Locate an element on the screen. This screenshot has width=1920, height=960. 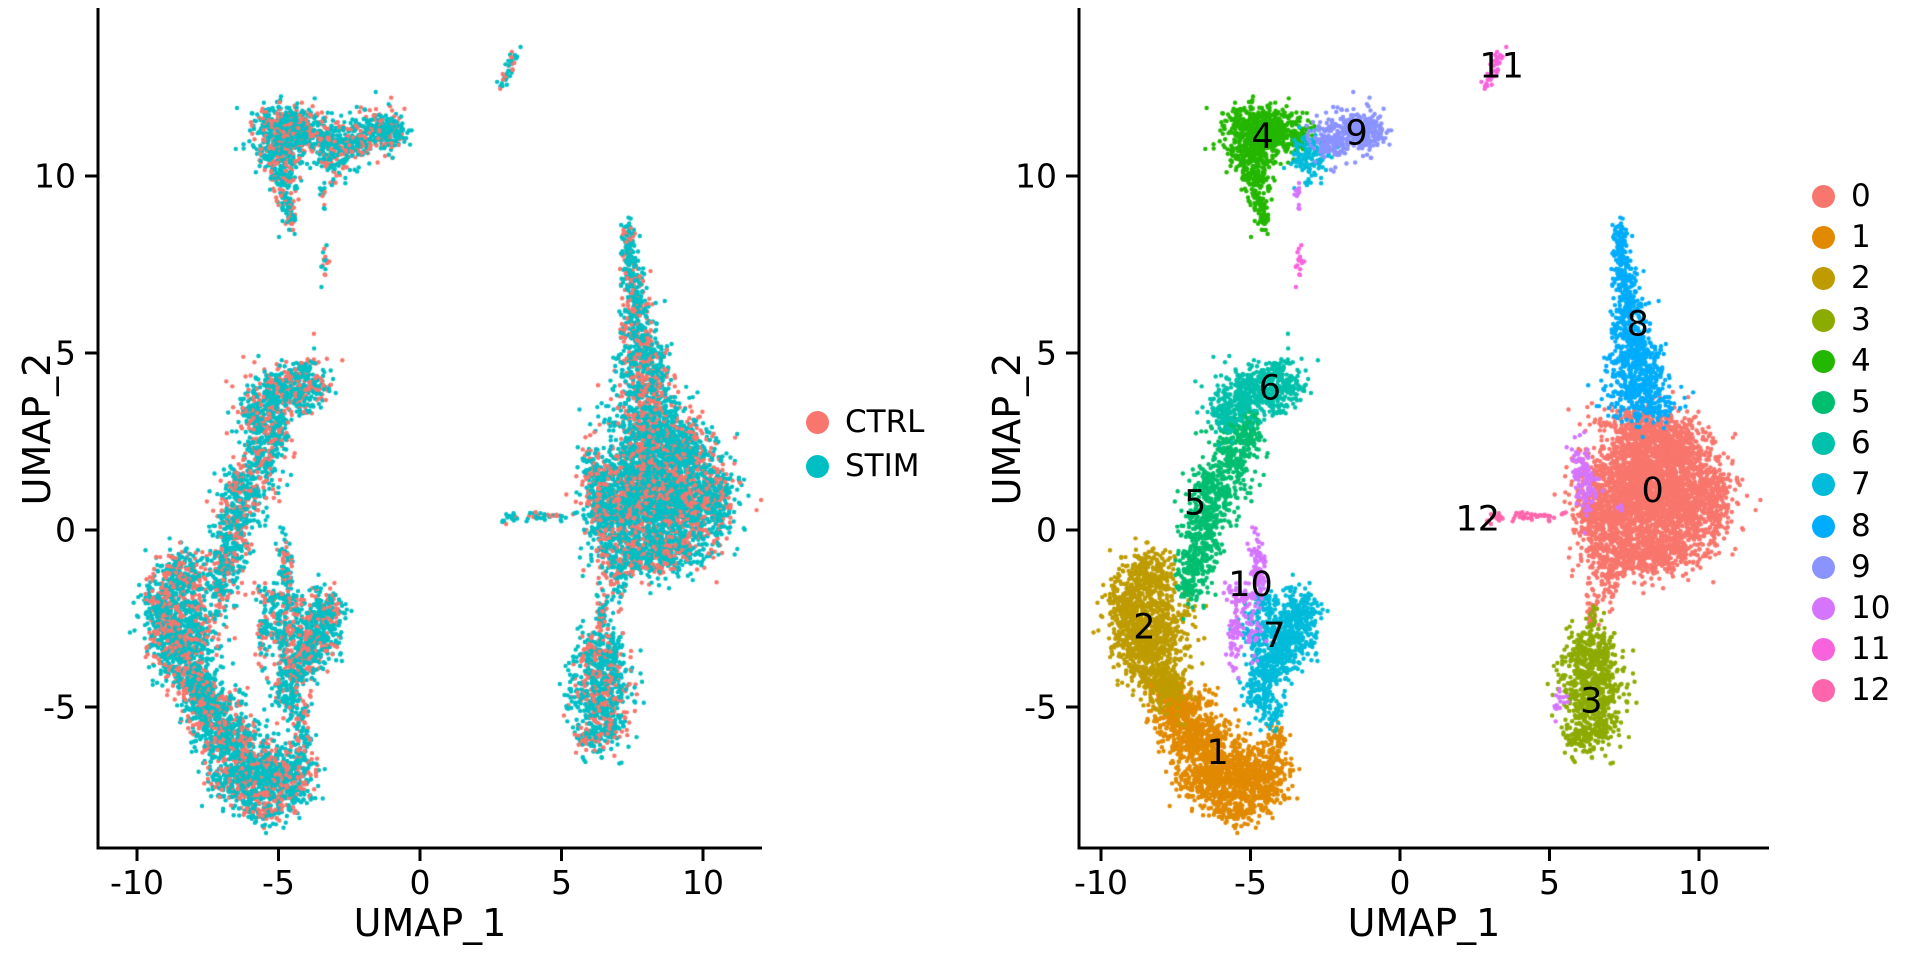
legend-item-stim: STIM is located at coordinates (862, 466).